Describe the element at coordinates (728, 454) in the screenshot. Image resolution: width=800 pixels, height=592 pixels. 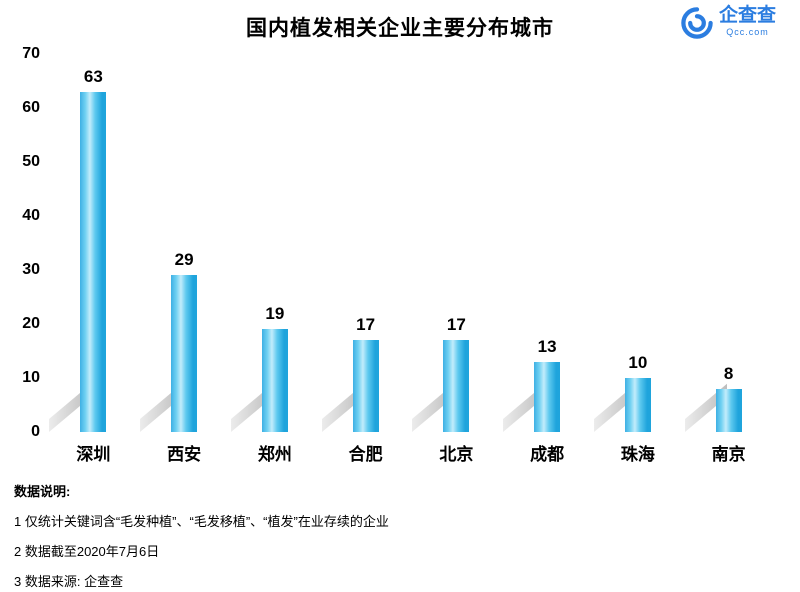
I see `x-tick-label: 南京` at that location.